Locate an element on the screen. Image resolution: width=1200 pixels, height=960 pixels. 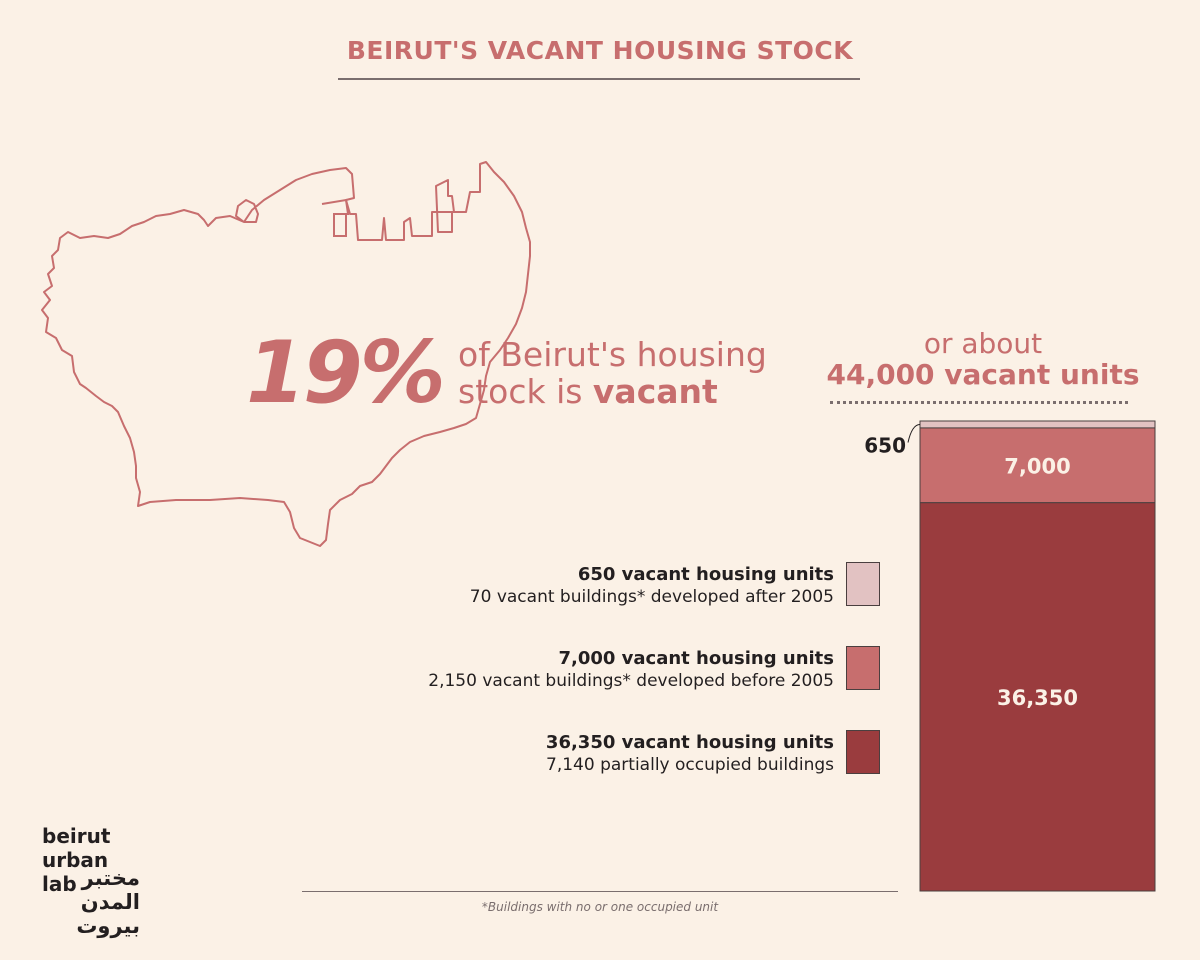
logo-ar-line2: المدن is located at coordinates (110, 902).